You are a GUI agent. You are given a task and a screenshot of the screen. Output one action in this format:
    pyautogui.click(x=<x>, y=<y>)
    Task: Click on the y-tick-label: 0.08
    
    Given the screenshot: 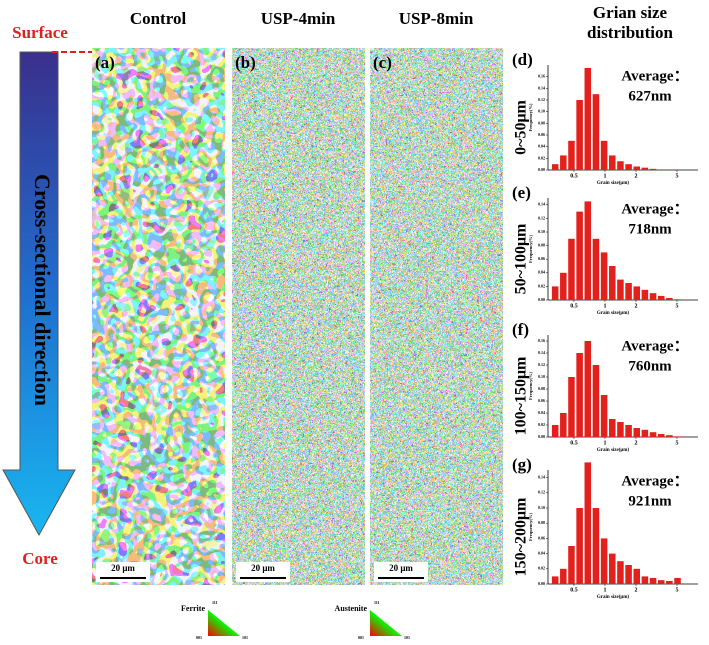 What is the action you would take?
    pyautogui.click(x=541, y=245)
    